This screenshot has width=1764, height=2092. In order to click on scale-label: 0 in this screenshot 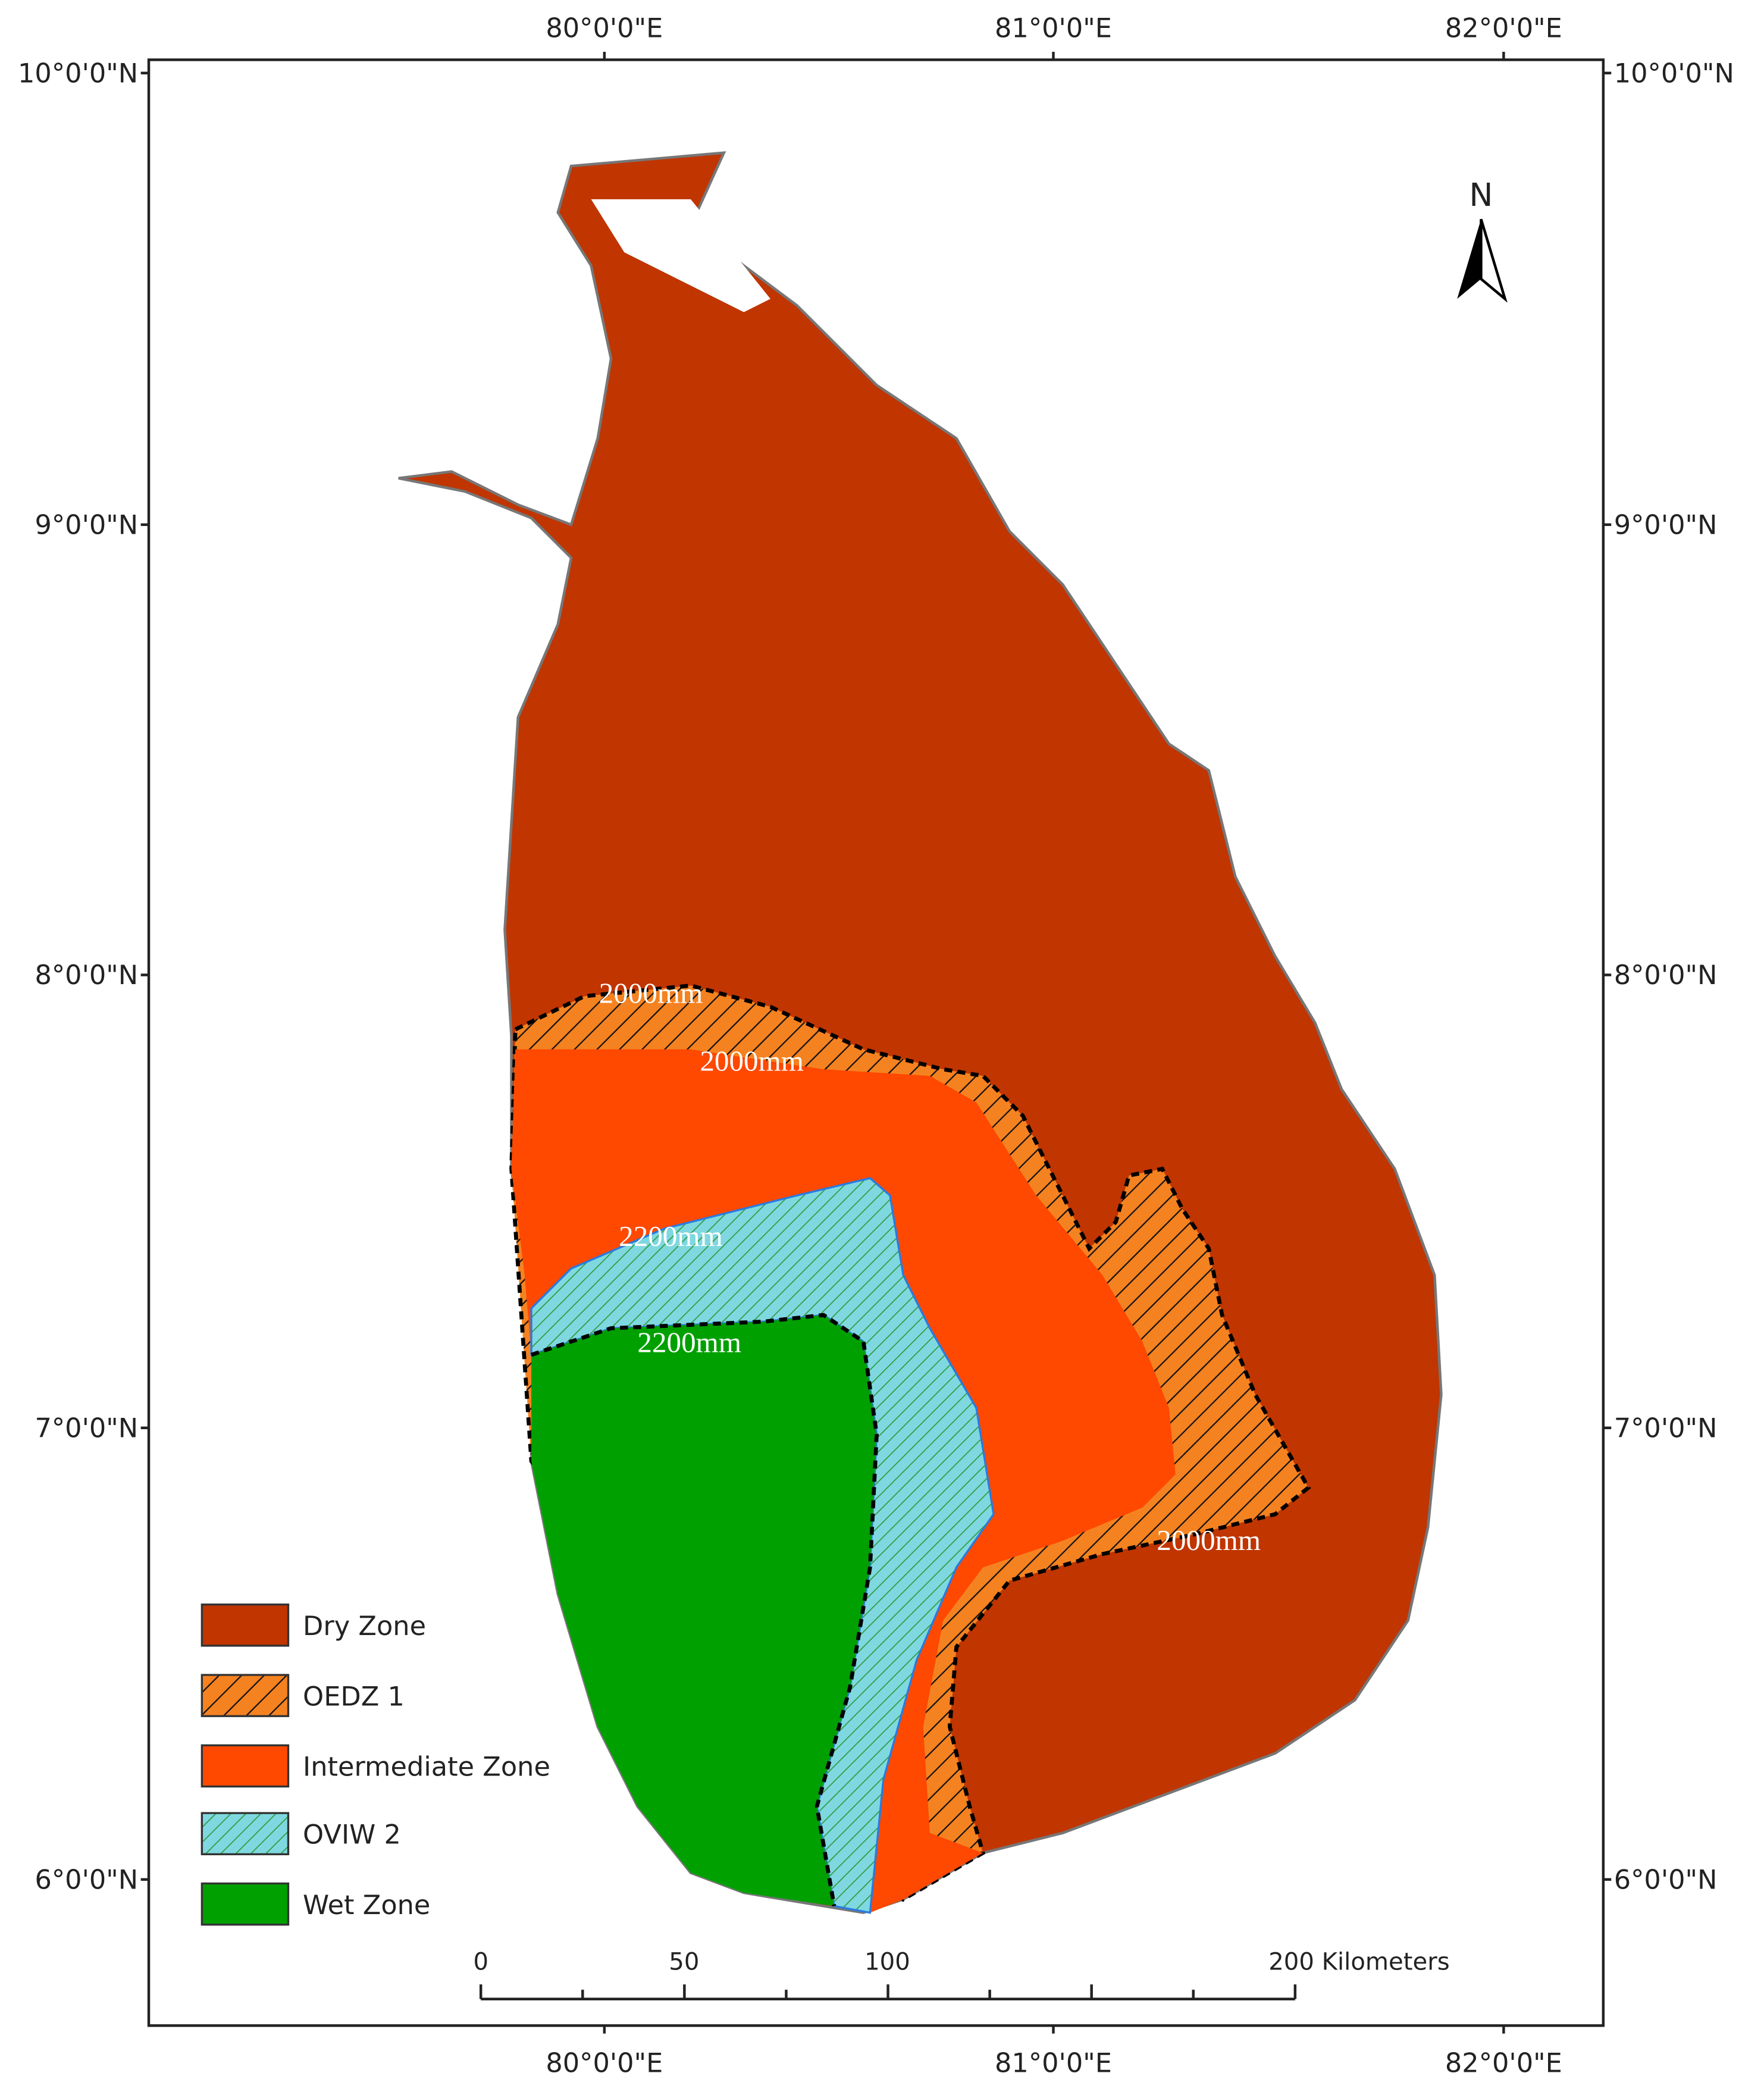, I will do `click(480, 1962)`.